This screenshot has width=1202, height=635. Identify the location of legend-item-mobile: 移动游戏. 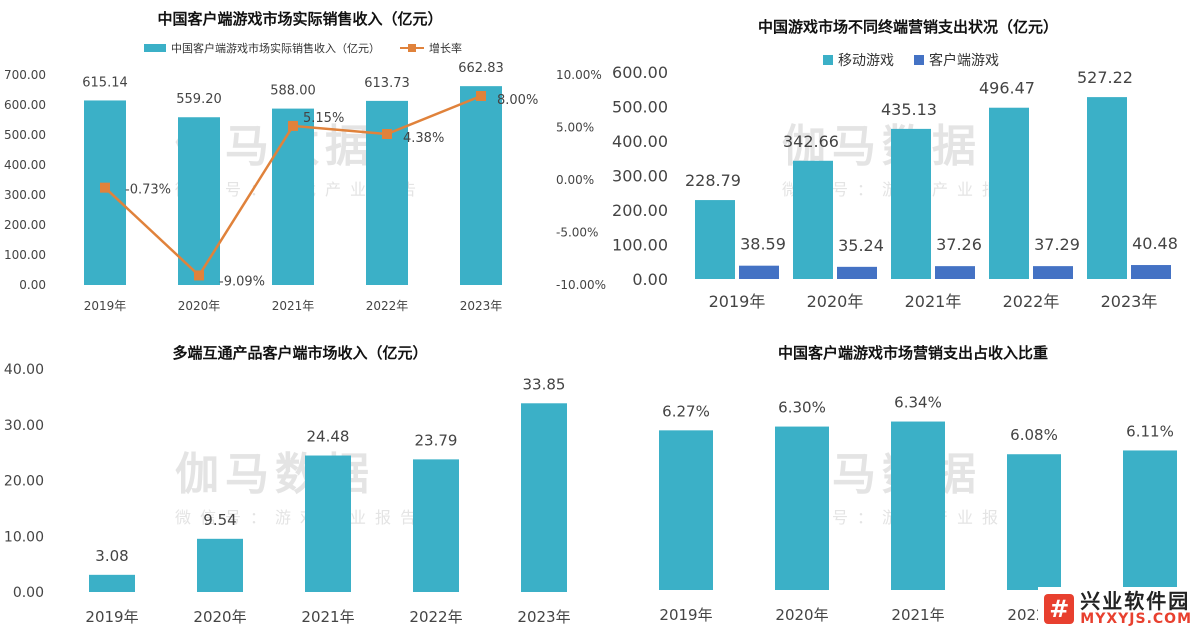
(858, 60).